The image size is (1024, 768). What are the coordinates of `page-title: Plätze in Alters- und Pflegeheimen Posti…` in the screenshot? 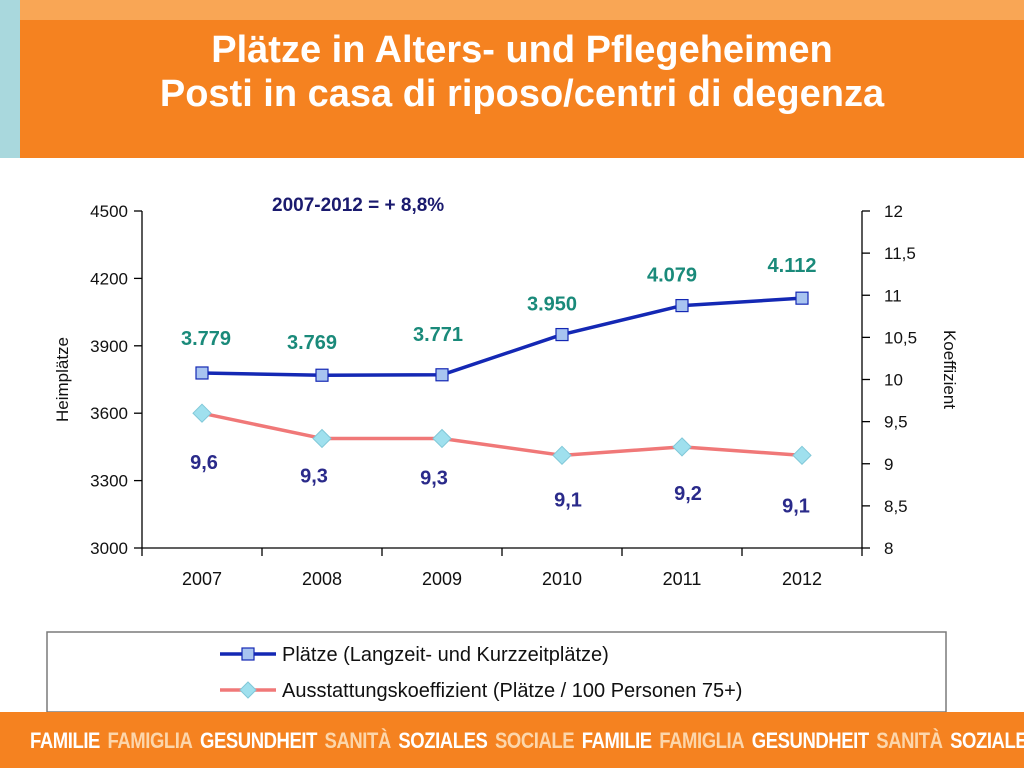 It's located at (522, 72).